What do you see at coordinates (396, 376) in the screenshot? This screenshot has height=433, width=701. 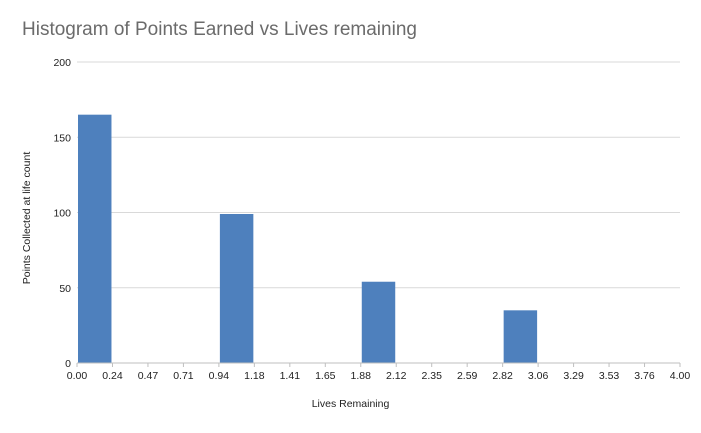 I see `x-tick-label: 2.12` at bounding box center [396, 376].